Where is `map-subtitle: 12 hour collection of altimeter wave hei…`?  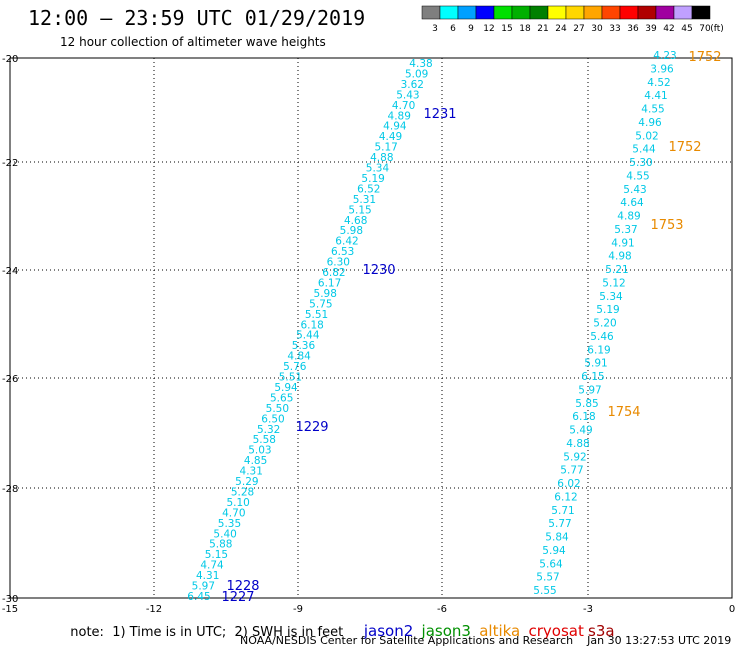
map-subtitle: 12 hour collection of altimeter wave hei… is located at coordinates (193, 42).